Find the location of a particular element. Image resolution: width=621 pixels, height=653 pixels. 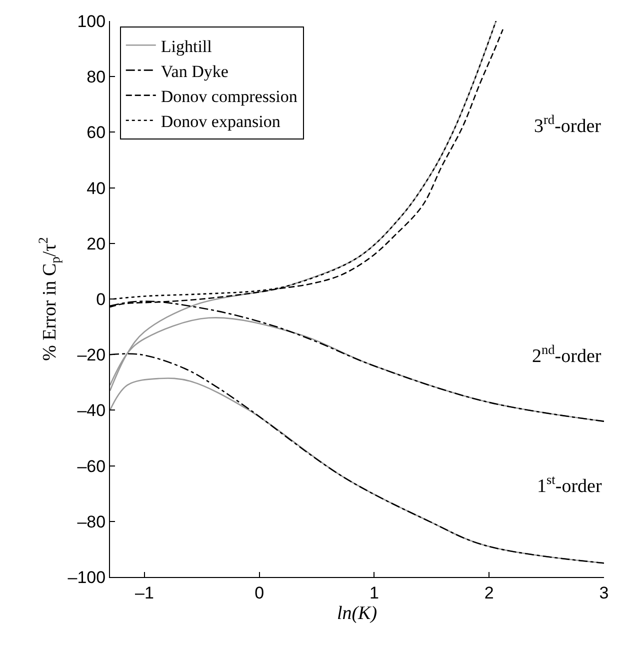

x-tick-label: 1 is located at coordinates (374, 592).